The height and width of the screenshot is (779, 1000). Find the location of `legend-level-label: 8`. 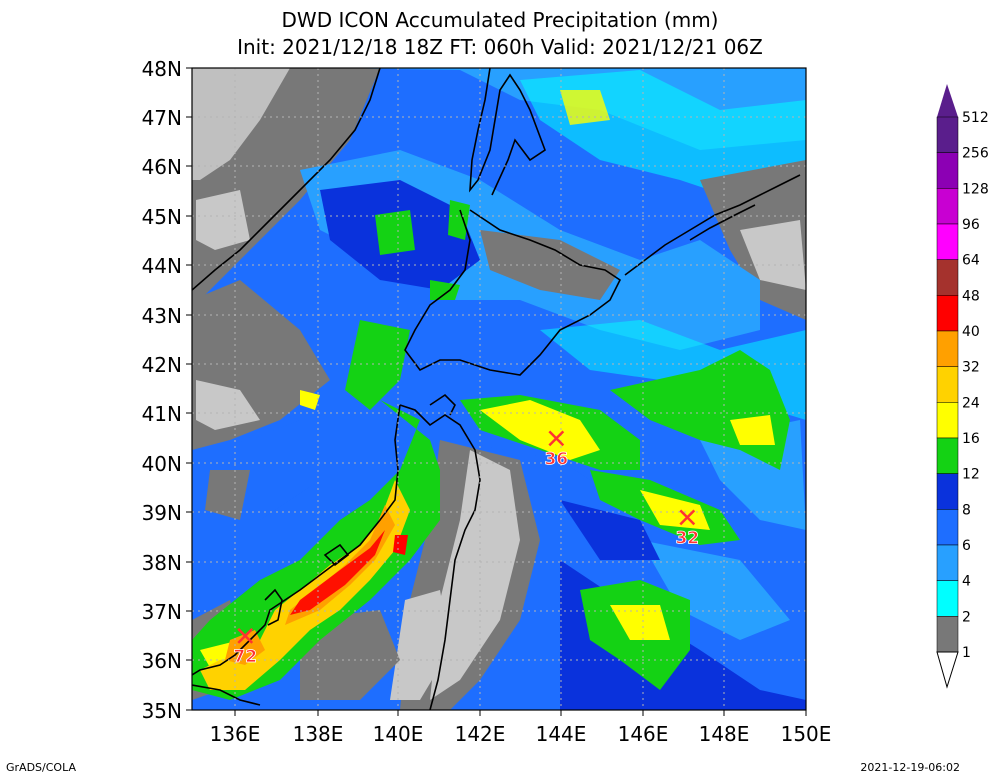

legend-level-label: 8 is located at coordinates (966, 510).